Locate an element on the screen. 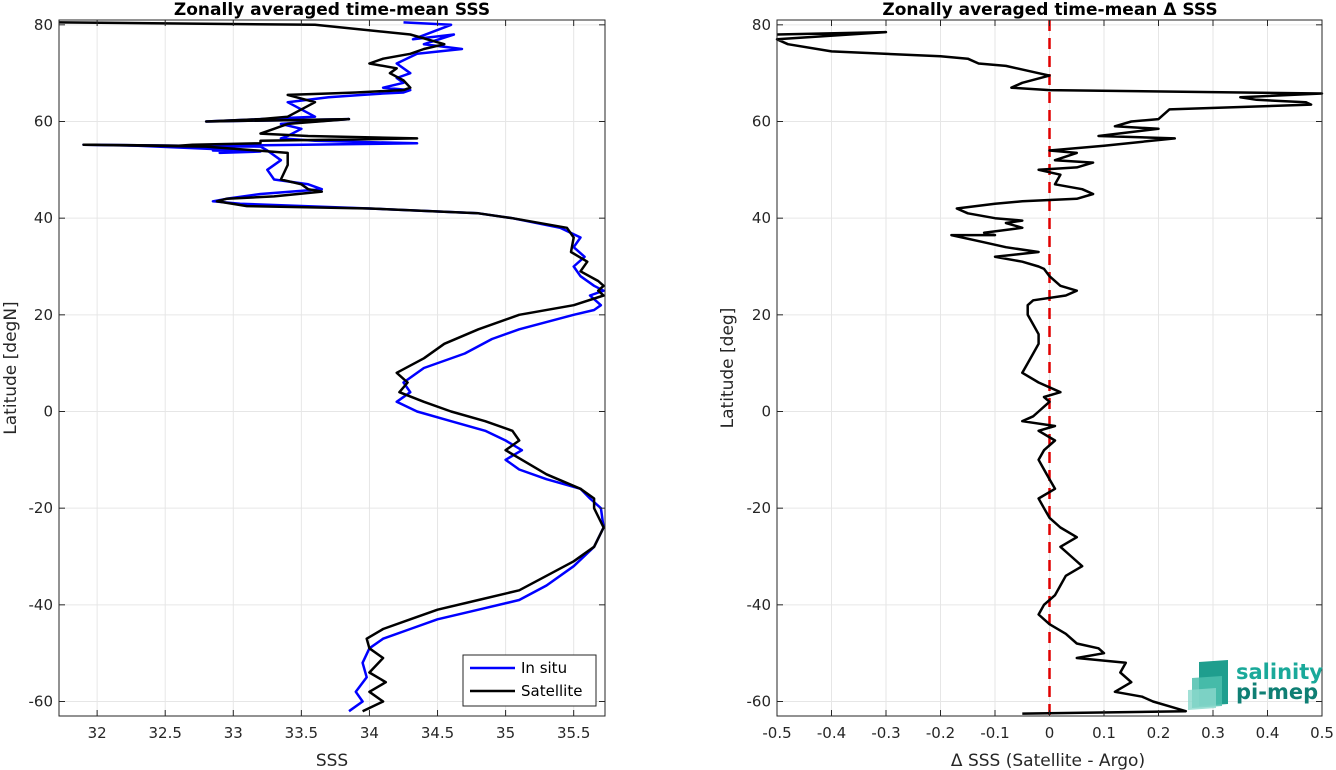  y-axis-title-right: Latitude [deg] is located at coordinates (728, 368).